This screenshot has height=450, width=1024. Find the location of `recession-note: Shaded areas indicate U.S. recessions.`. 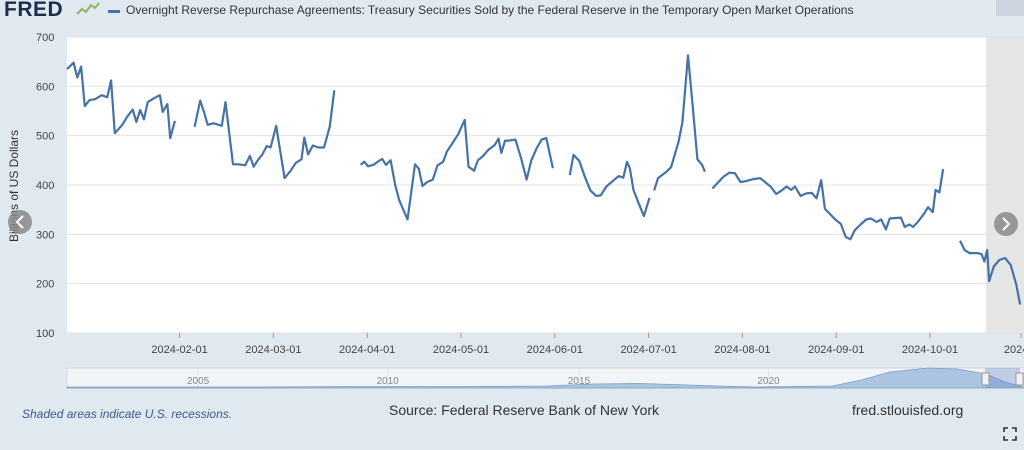

recession-note: Shaded areas indicate U.S. recessions. is located at coordinates (127, 414).